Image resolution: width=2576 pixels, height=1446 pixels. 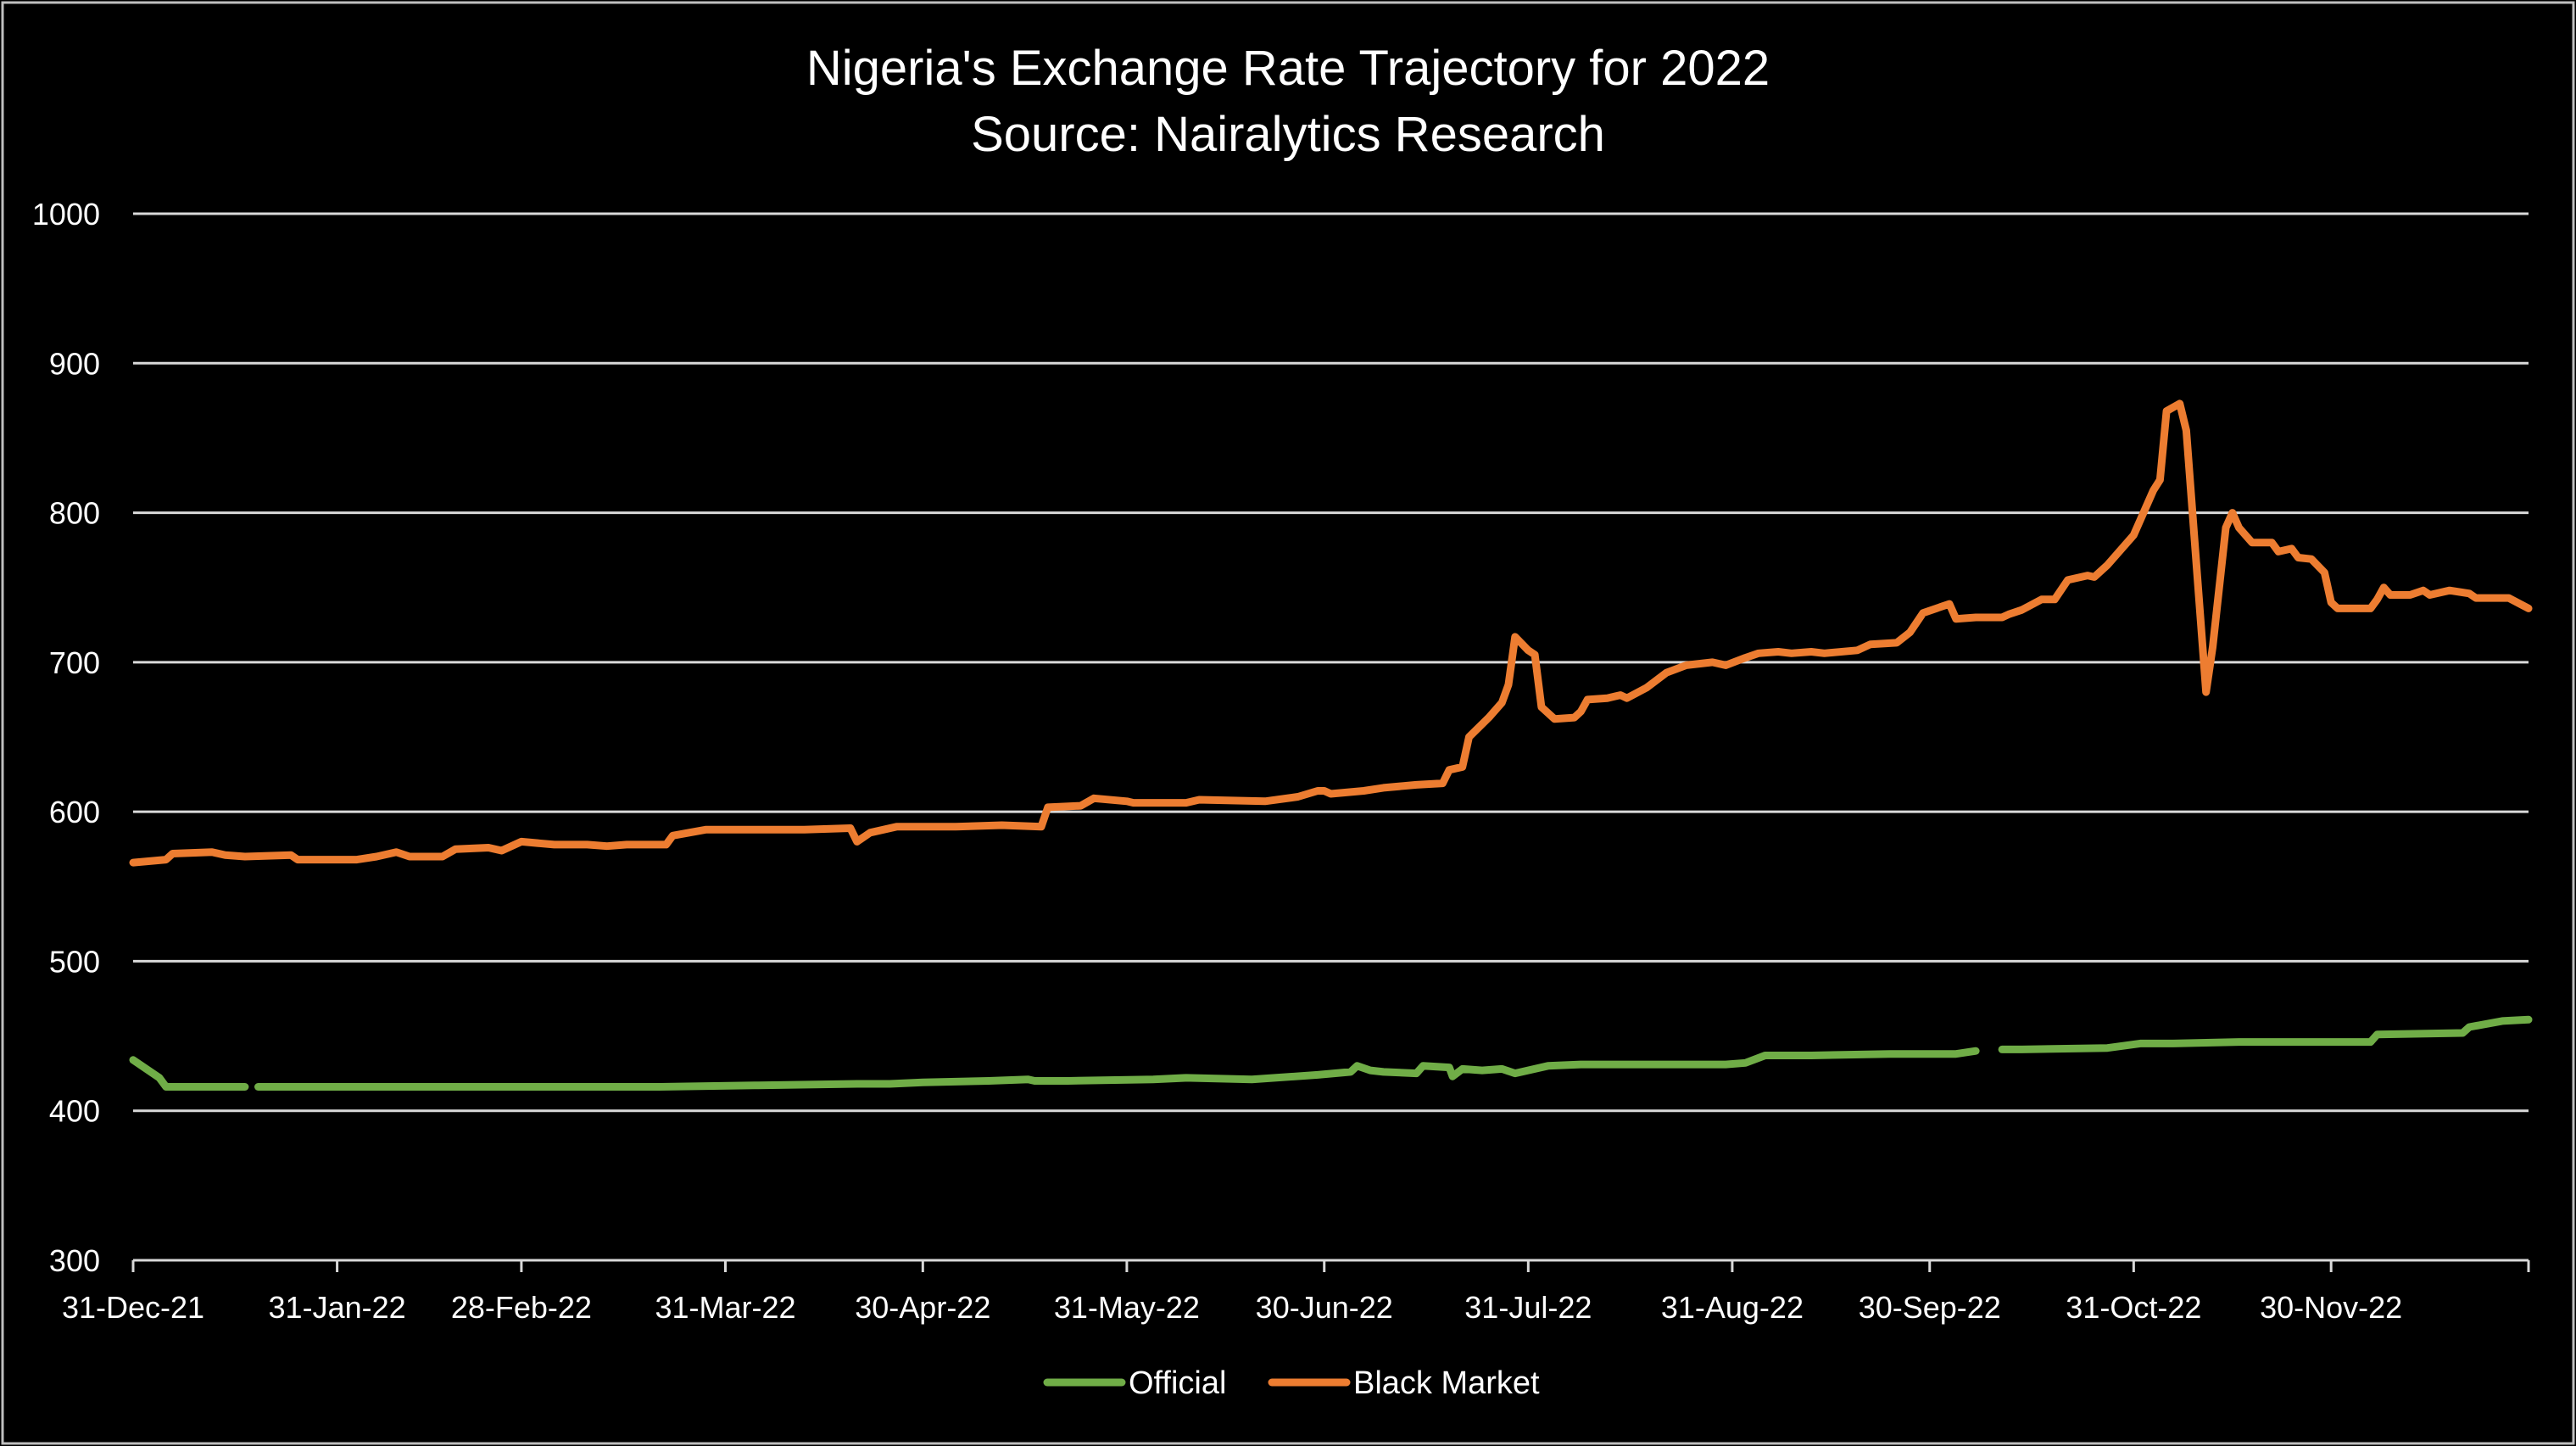 What do you see at coordinates (74, 1112) in the screenshot?
I see `y-tick-label: 400` at bounding box center [74, 1112].